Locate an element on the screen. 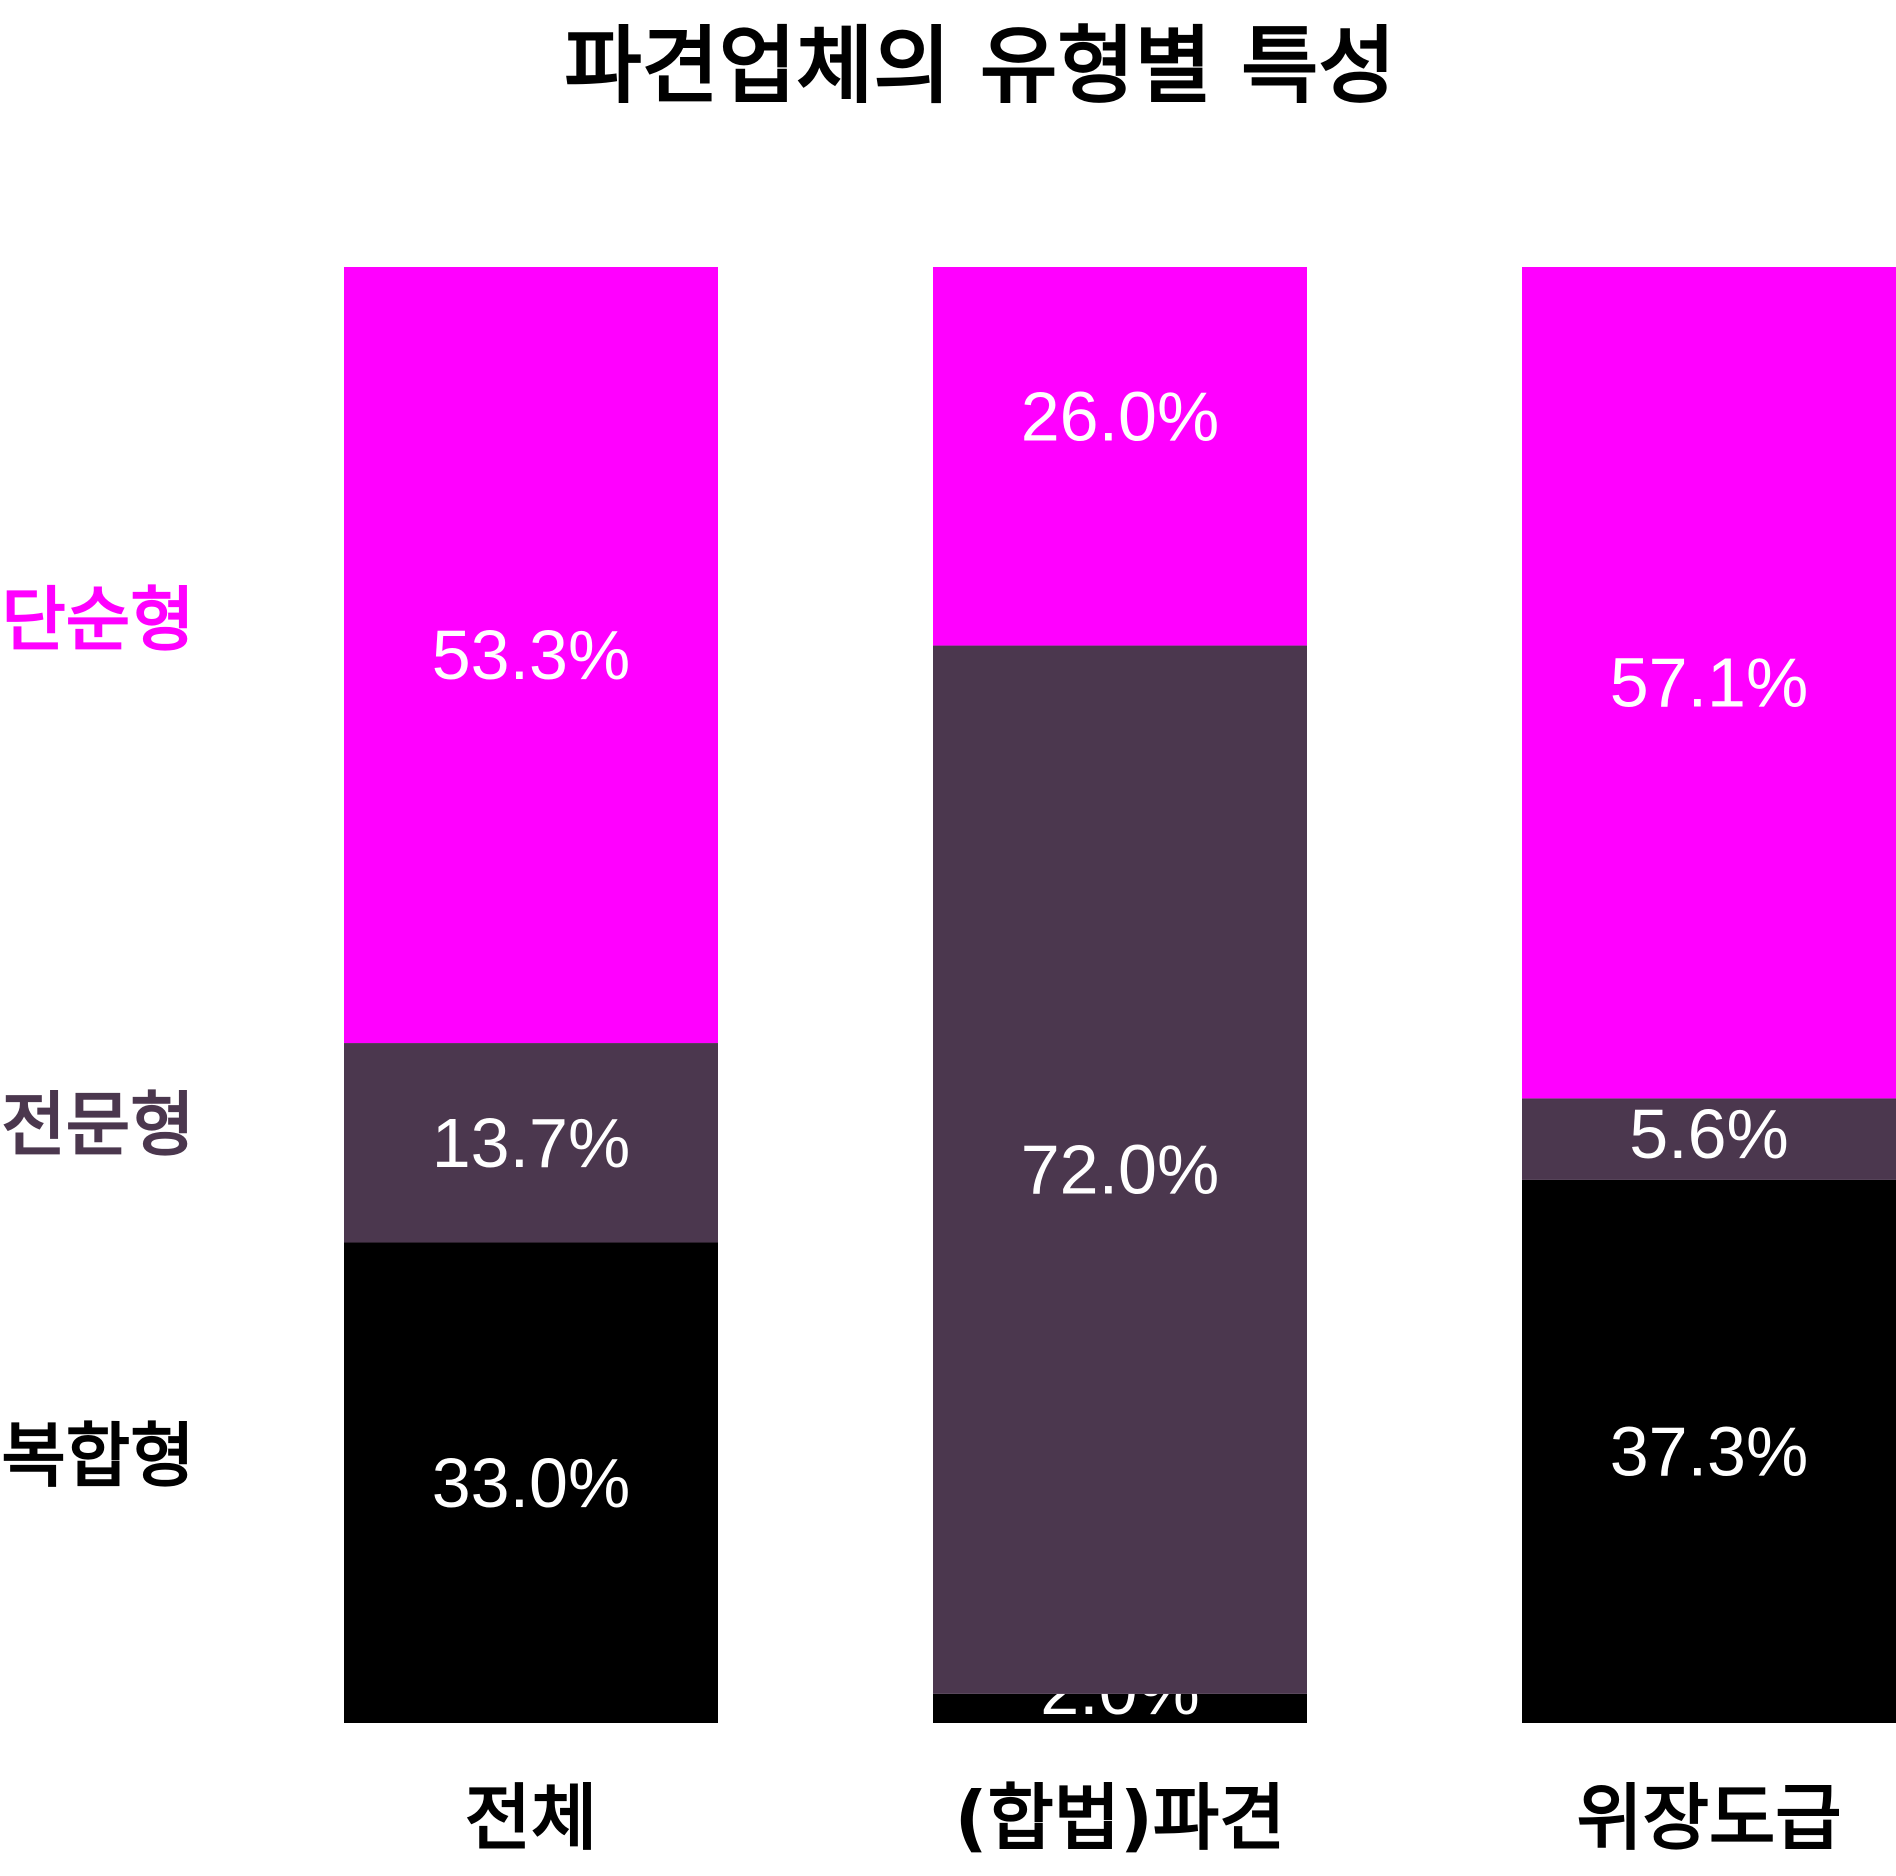 This screenshot has height=1876, width=1896. data-label-1-1: 72.0% is located at coordinates (1120, 1170).